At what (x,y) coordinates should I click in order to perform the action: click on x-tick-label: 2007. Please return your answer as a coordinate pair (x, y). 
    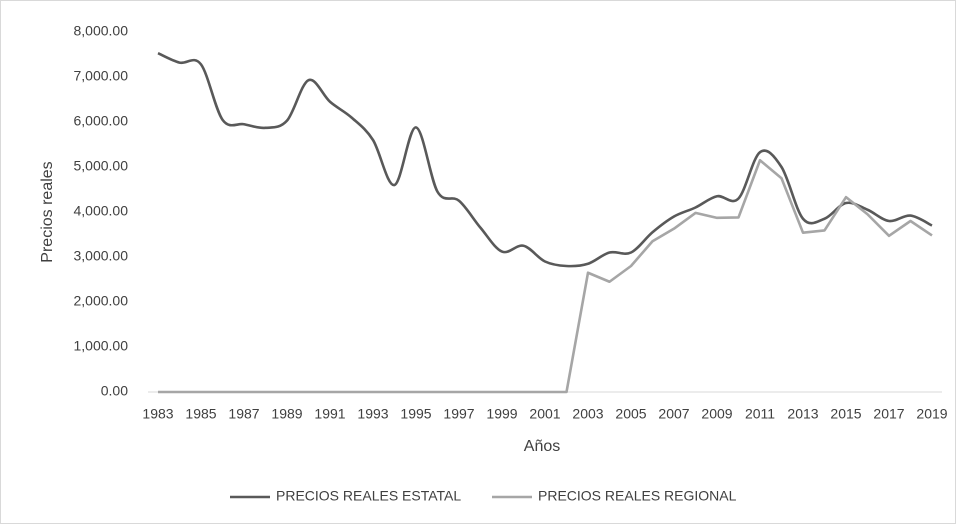
    Looking at the image, I should click on (673, 414).